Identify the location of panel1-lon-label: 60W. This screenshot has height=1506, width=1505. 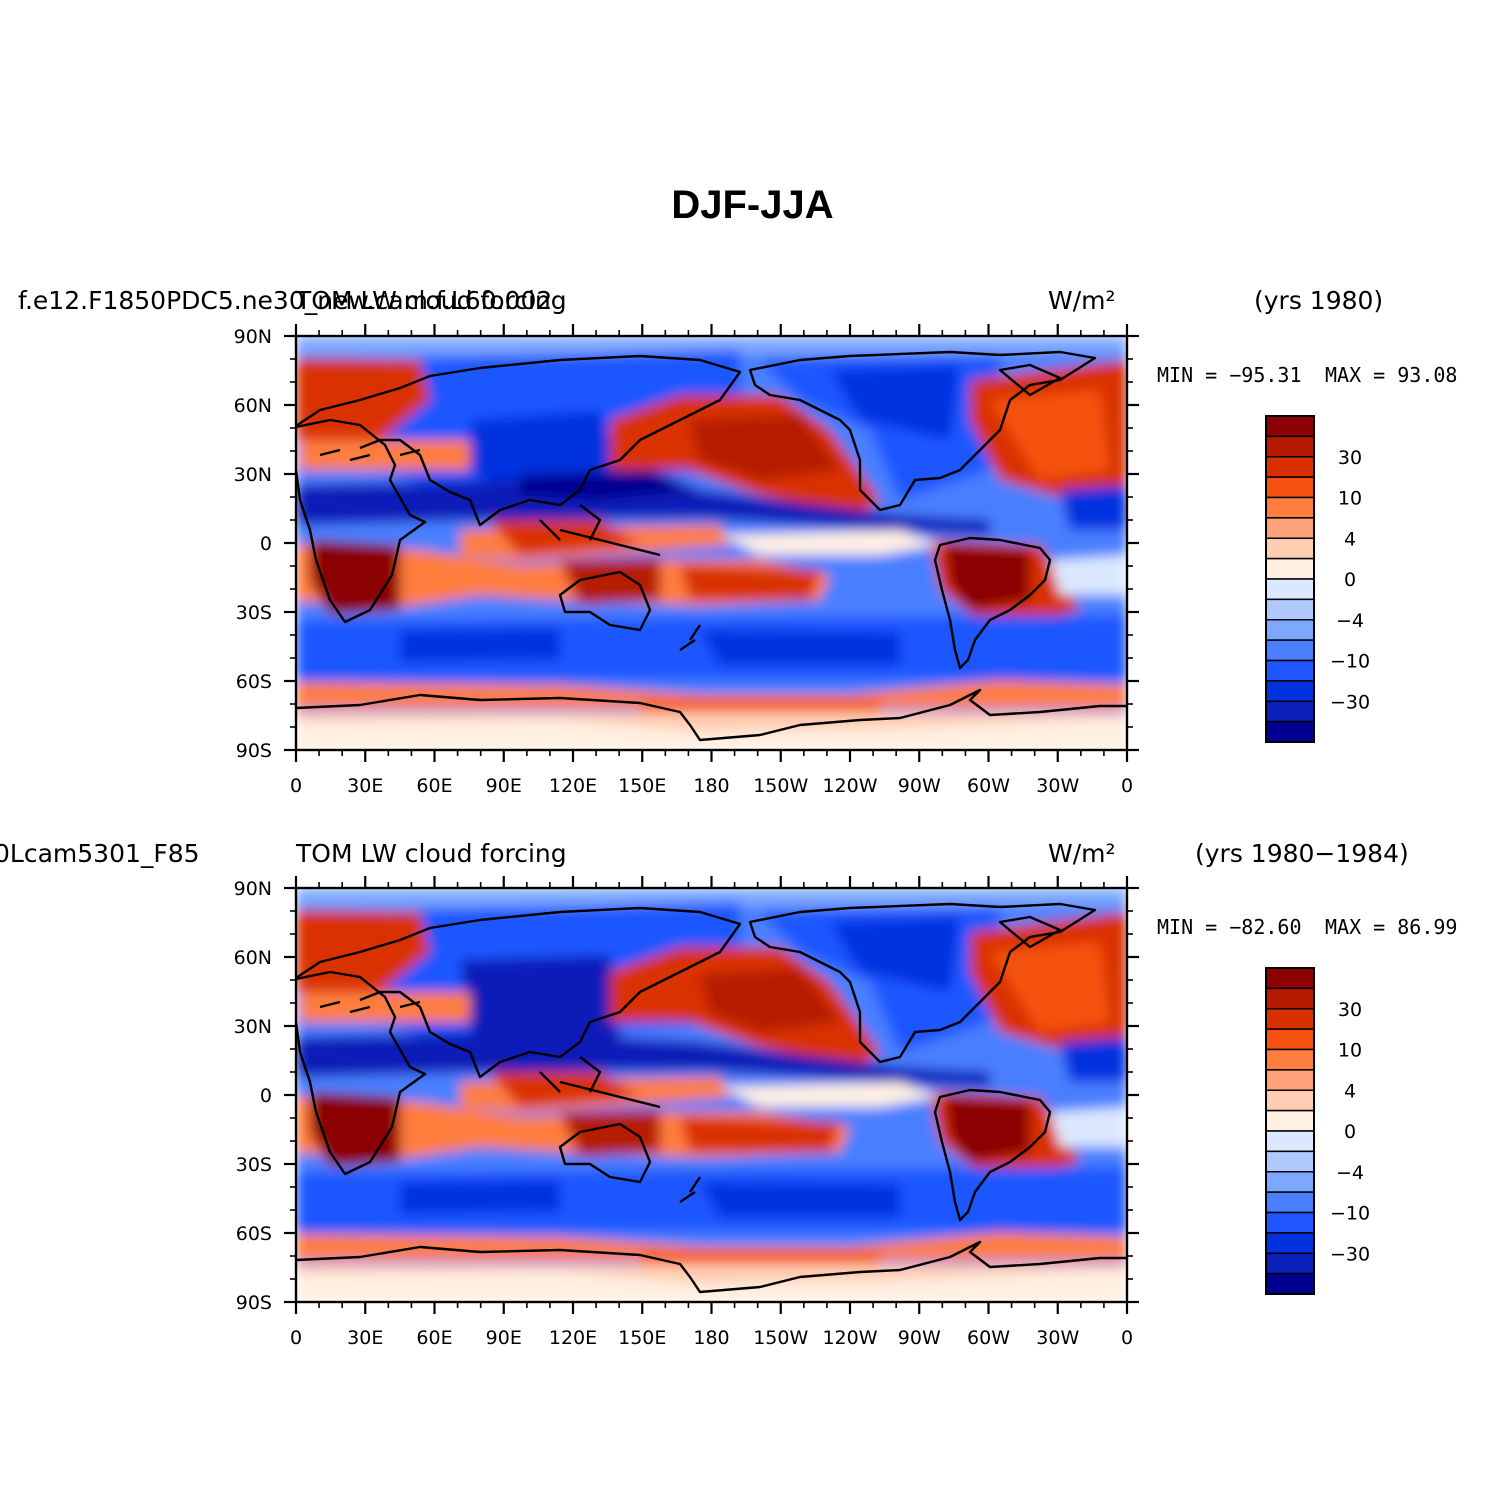
(988, 786).